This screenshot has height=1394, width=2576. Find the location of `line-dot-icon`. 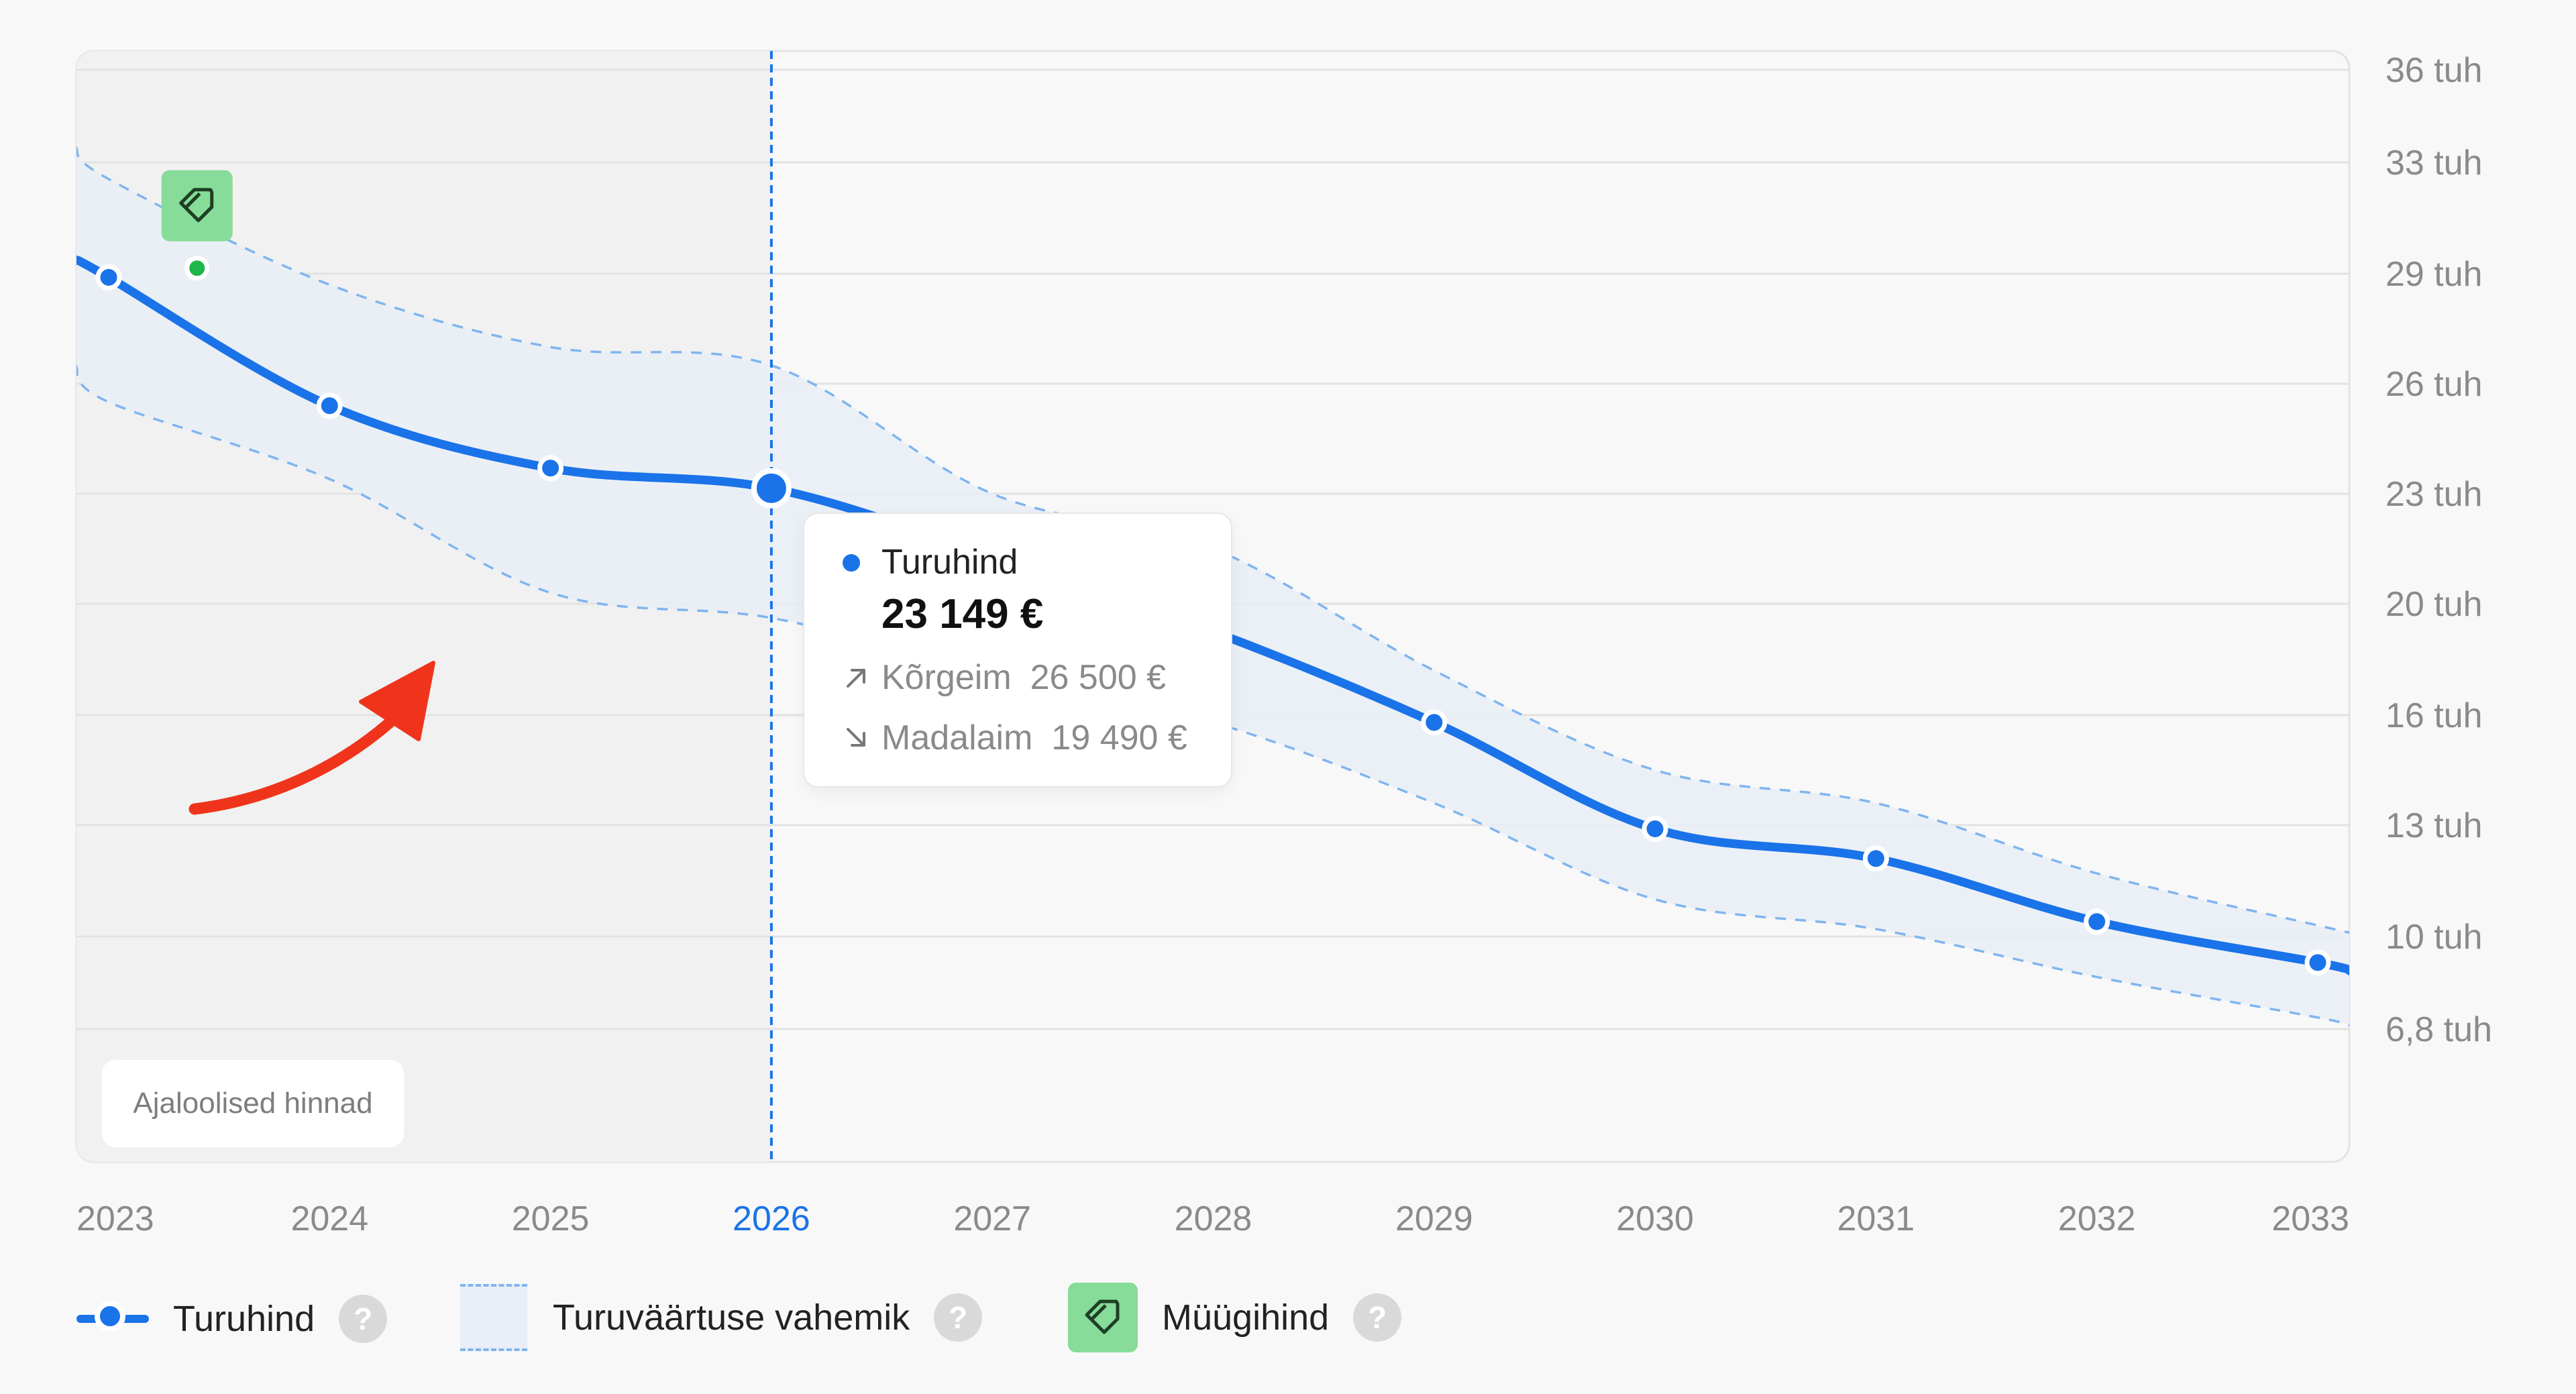

line-dot-icon is located at coordinates (112, 1319).